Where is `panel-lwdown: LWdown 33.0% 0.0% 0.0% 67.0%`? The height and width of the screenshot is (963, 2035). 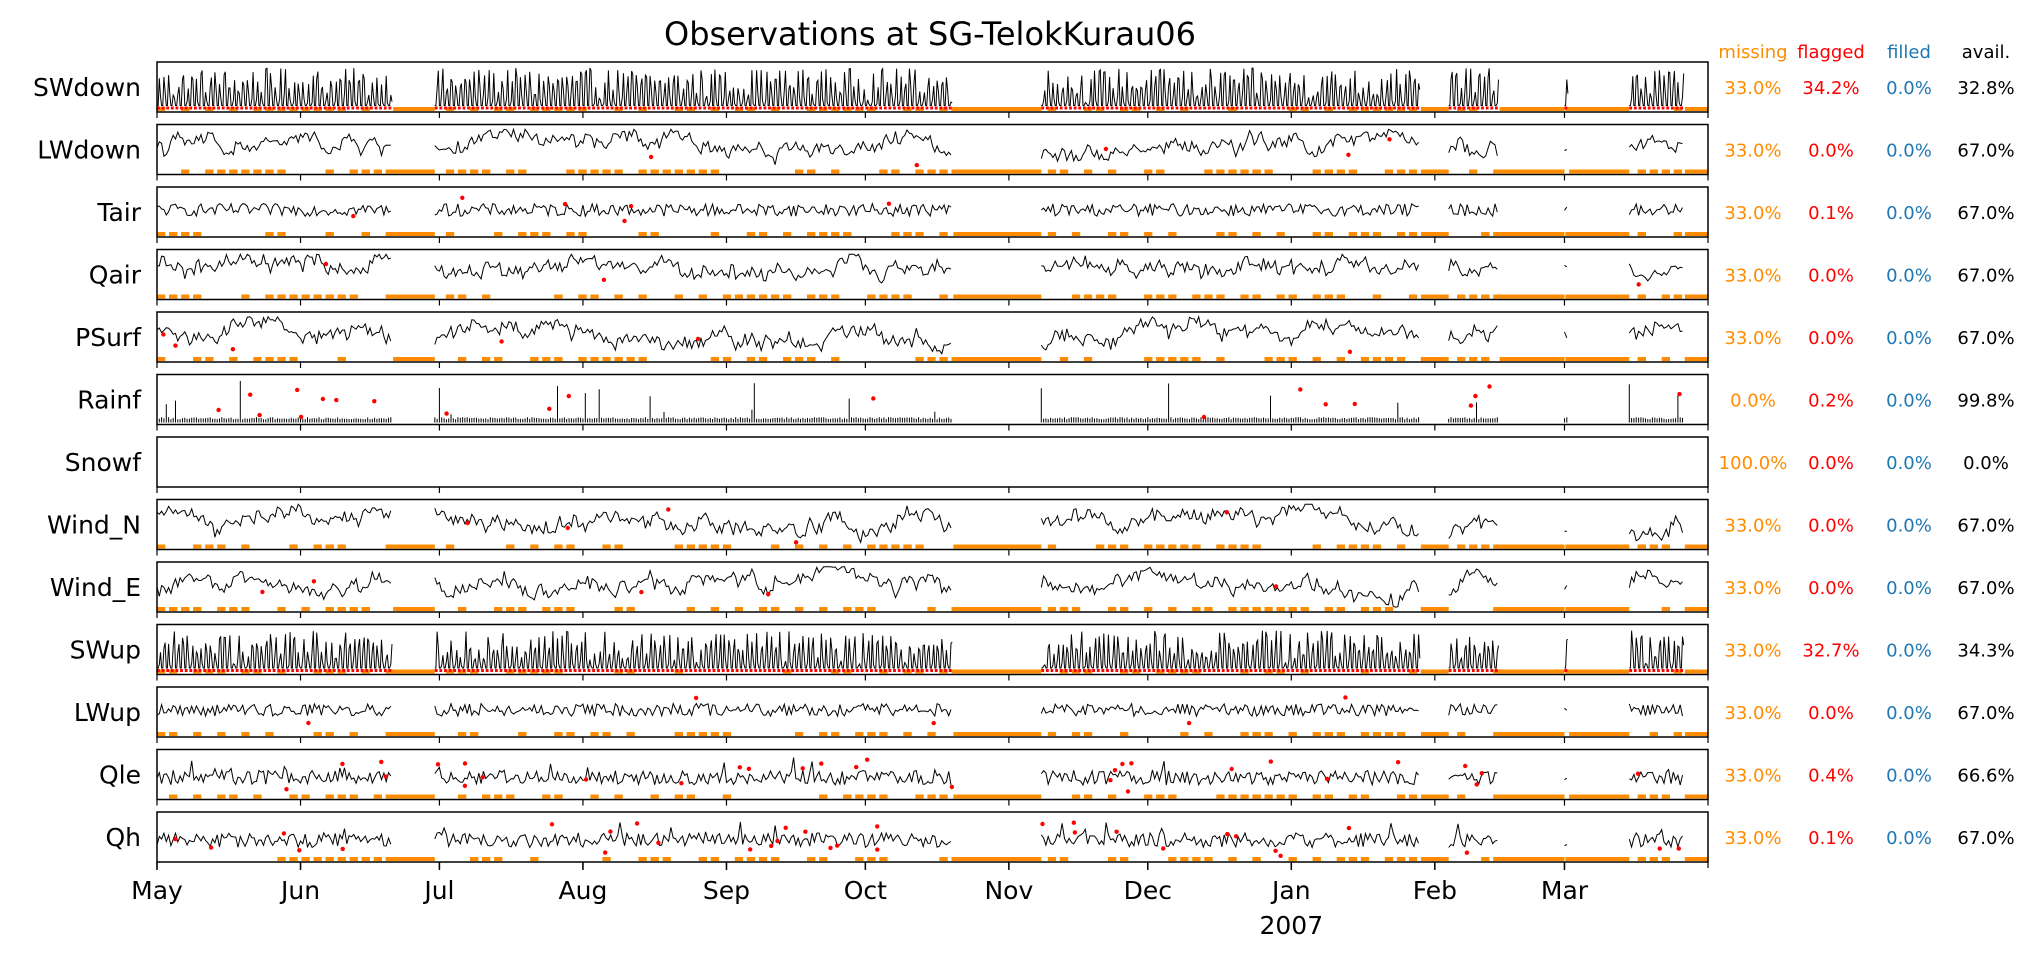
panel-lwdown: LWdown 33.0% 0.0% 0.0% 67.0% is located at coordinates (1026, 152).